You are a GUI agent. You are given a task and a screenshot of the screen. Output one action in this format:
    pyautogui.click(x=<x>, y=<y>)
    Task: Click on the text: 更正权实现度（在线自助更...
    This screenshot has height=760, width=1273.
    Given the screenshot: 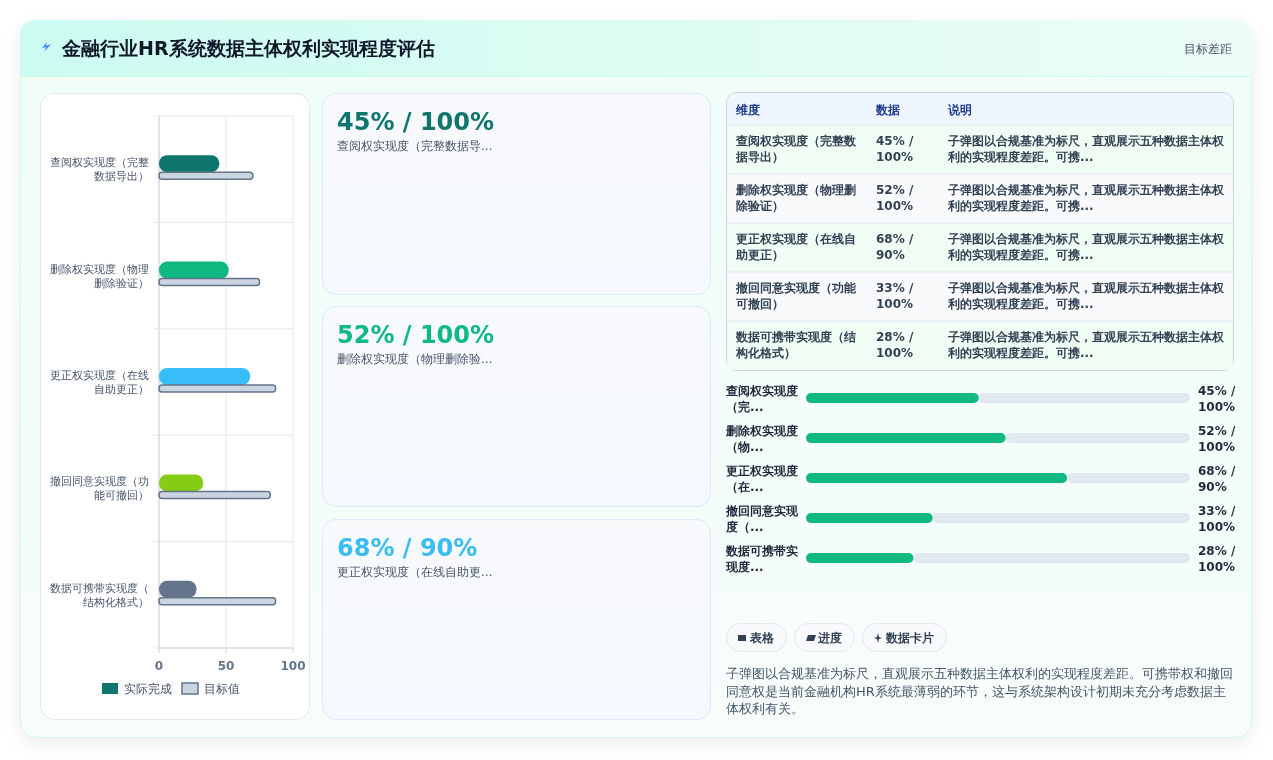 What is the action you would take?
    pyautogui.click(x=415, y=572)
    